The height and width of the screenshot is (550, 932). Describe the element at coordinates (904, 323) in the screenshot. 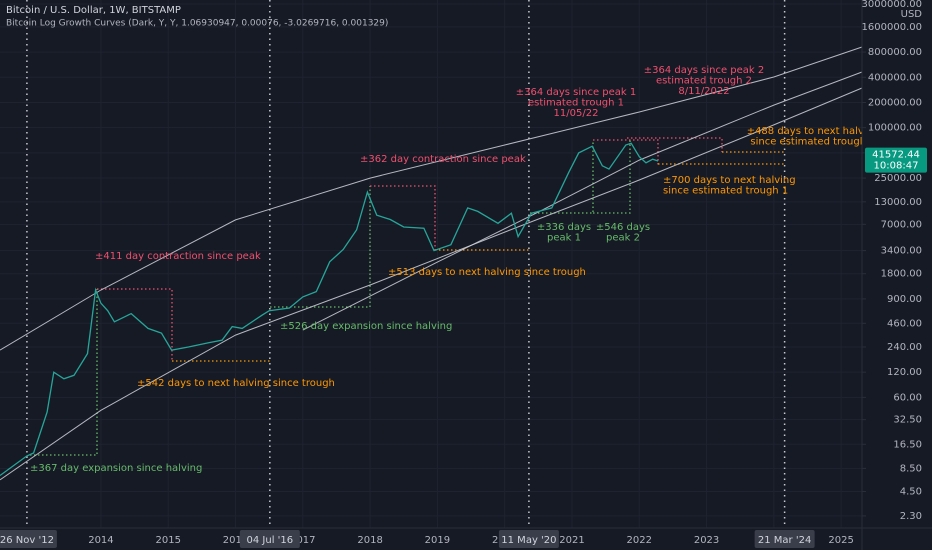

I see `y-tick-label: 460.00` at that location.